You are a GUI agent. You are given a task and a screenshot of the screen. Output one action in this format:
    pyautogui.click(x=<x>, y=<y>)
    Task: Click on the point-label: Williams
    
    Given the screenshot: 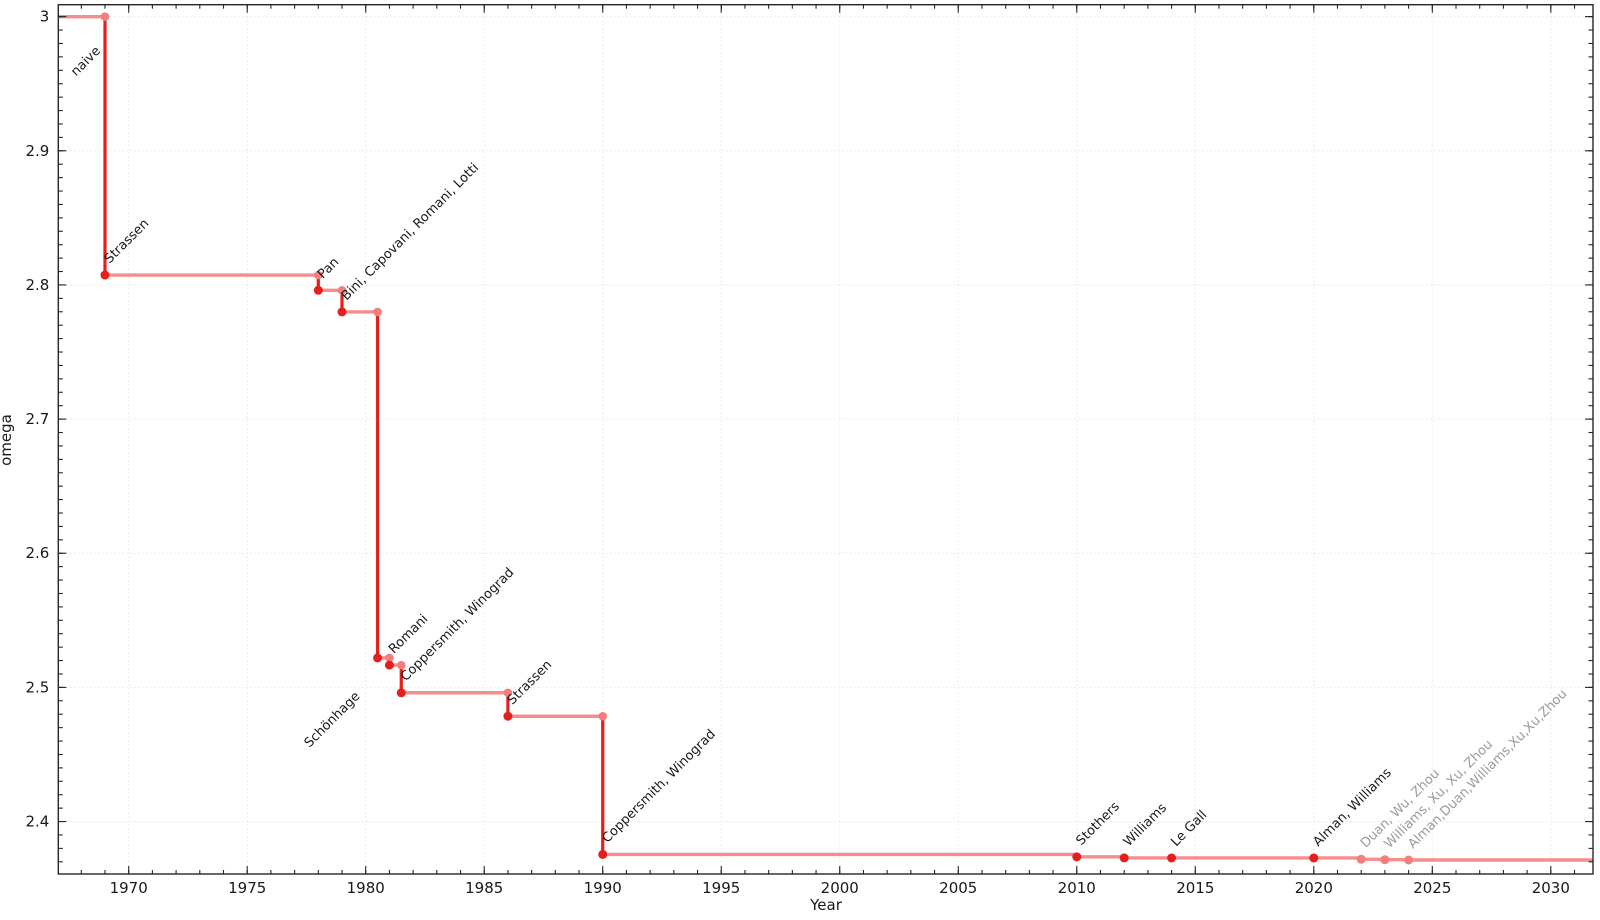 What is the action you would take?
    pyautogui.click(x=1145, y=824)
    